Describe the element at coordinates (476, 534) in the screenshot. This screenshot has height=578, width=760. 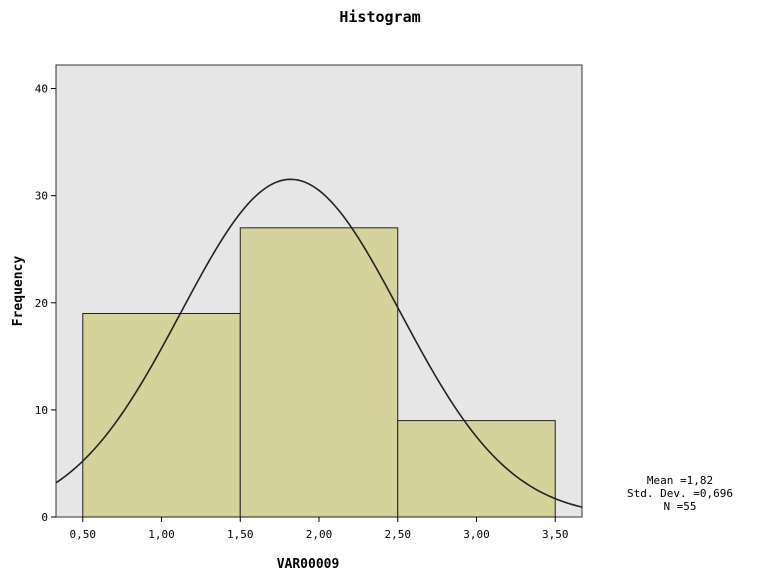
I see `x-tick-label: 3,00` at that location.